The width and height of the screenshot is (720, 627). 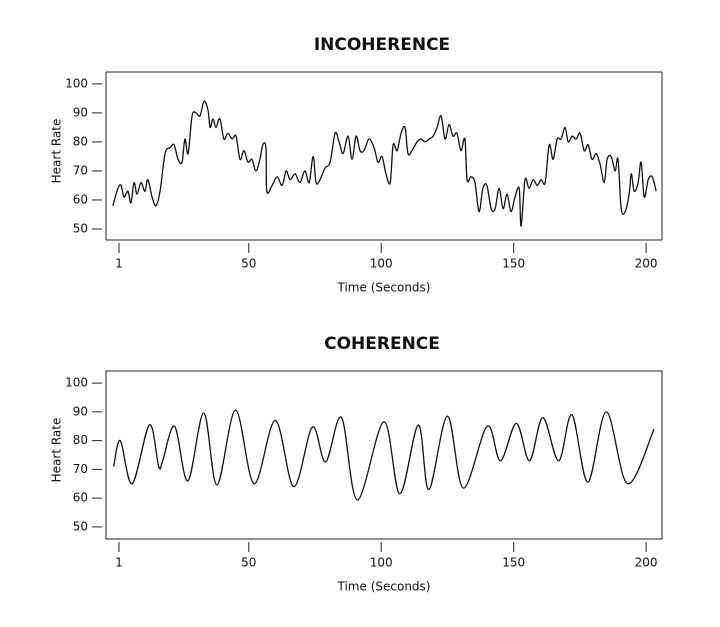 I want to click on line-series, so click(x=384, y=455).